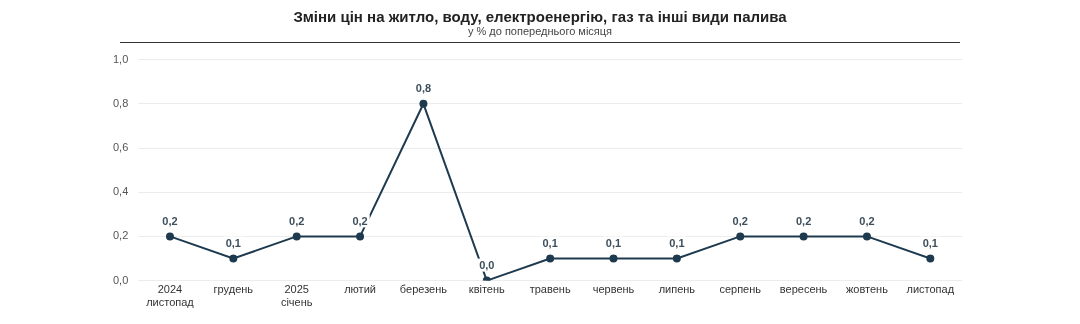 Image resolution: width=1080 pixels, height=324 pixels. Describe the element at coordinates (233, 289) in the screenshot. I see `x-tick-label: грудень` at that location.